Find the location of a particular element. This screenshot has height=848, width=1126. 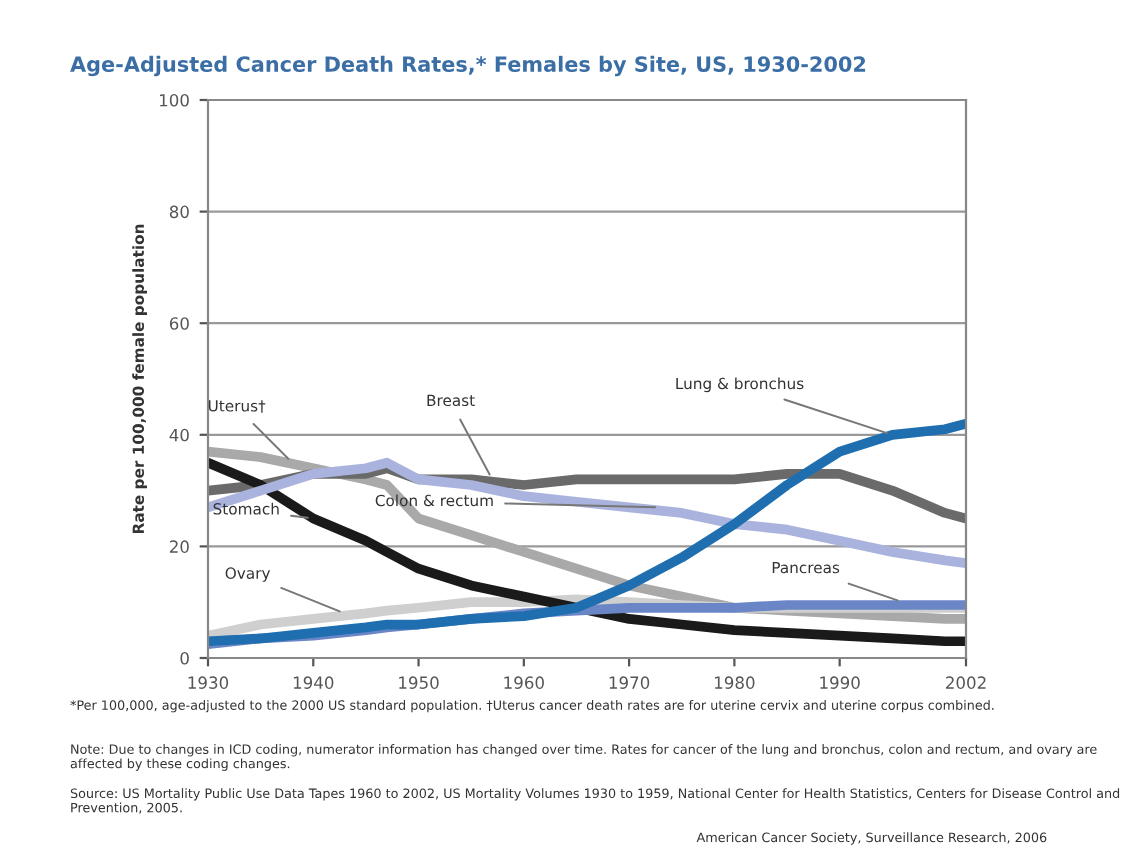

x-tick-label: 2002 is located at coordinates (966, 682).